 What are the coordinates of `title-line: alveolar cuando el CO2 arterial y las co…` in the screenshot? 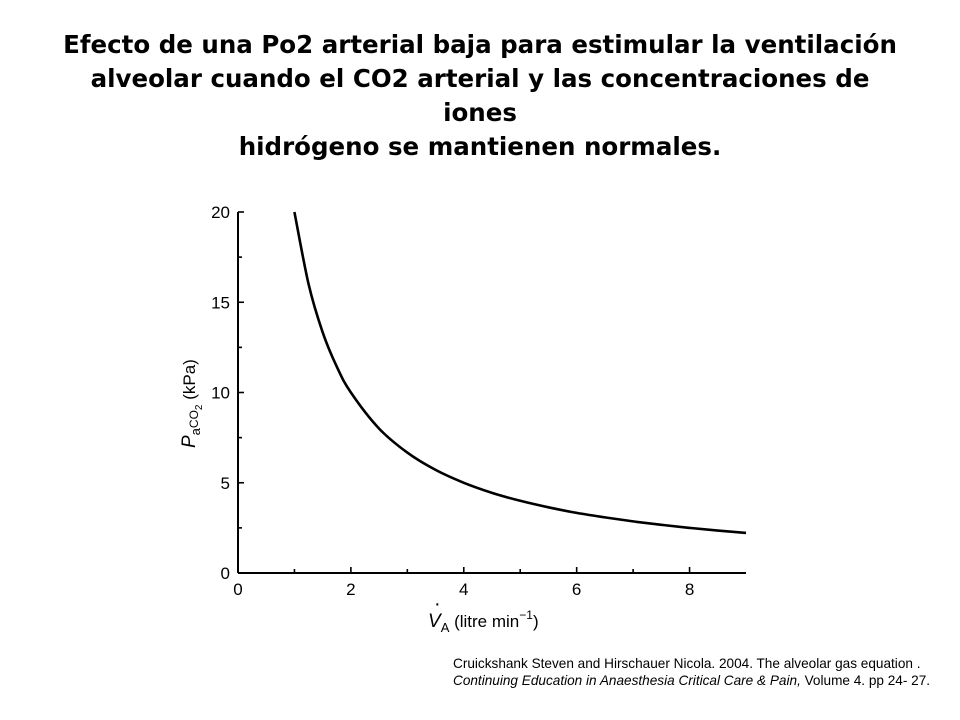 It's located at (480, 78).